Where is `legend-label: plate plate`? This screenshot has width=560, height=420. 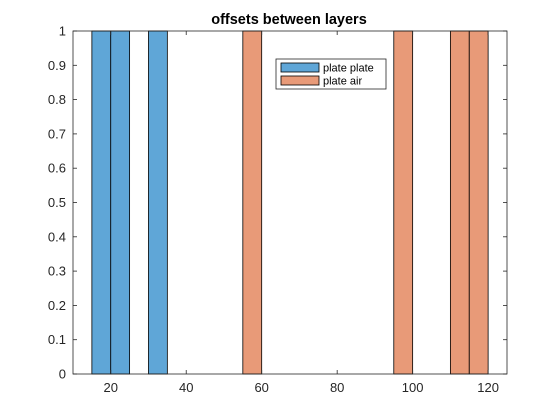
legend-label: plate plate is located at coordinates (348, 69).